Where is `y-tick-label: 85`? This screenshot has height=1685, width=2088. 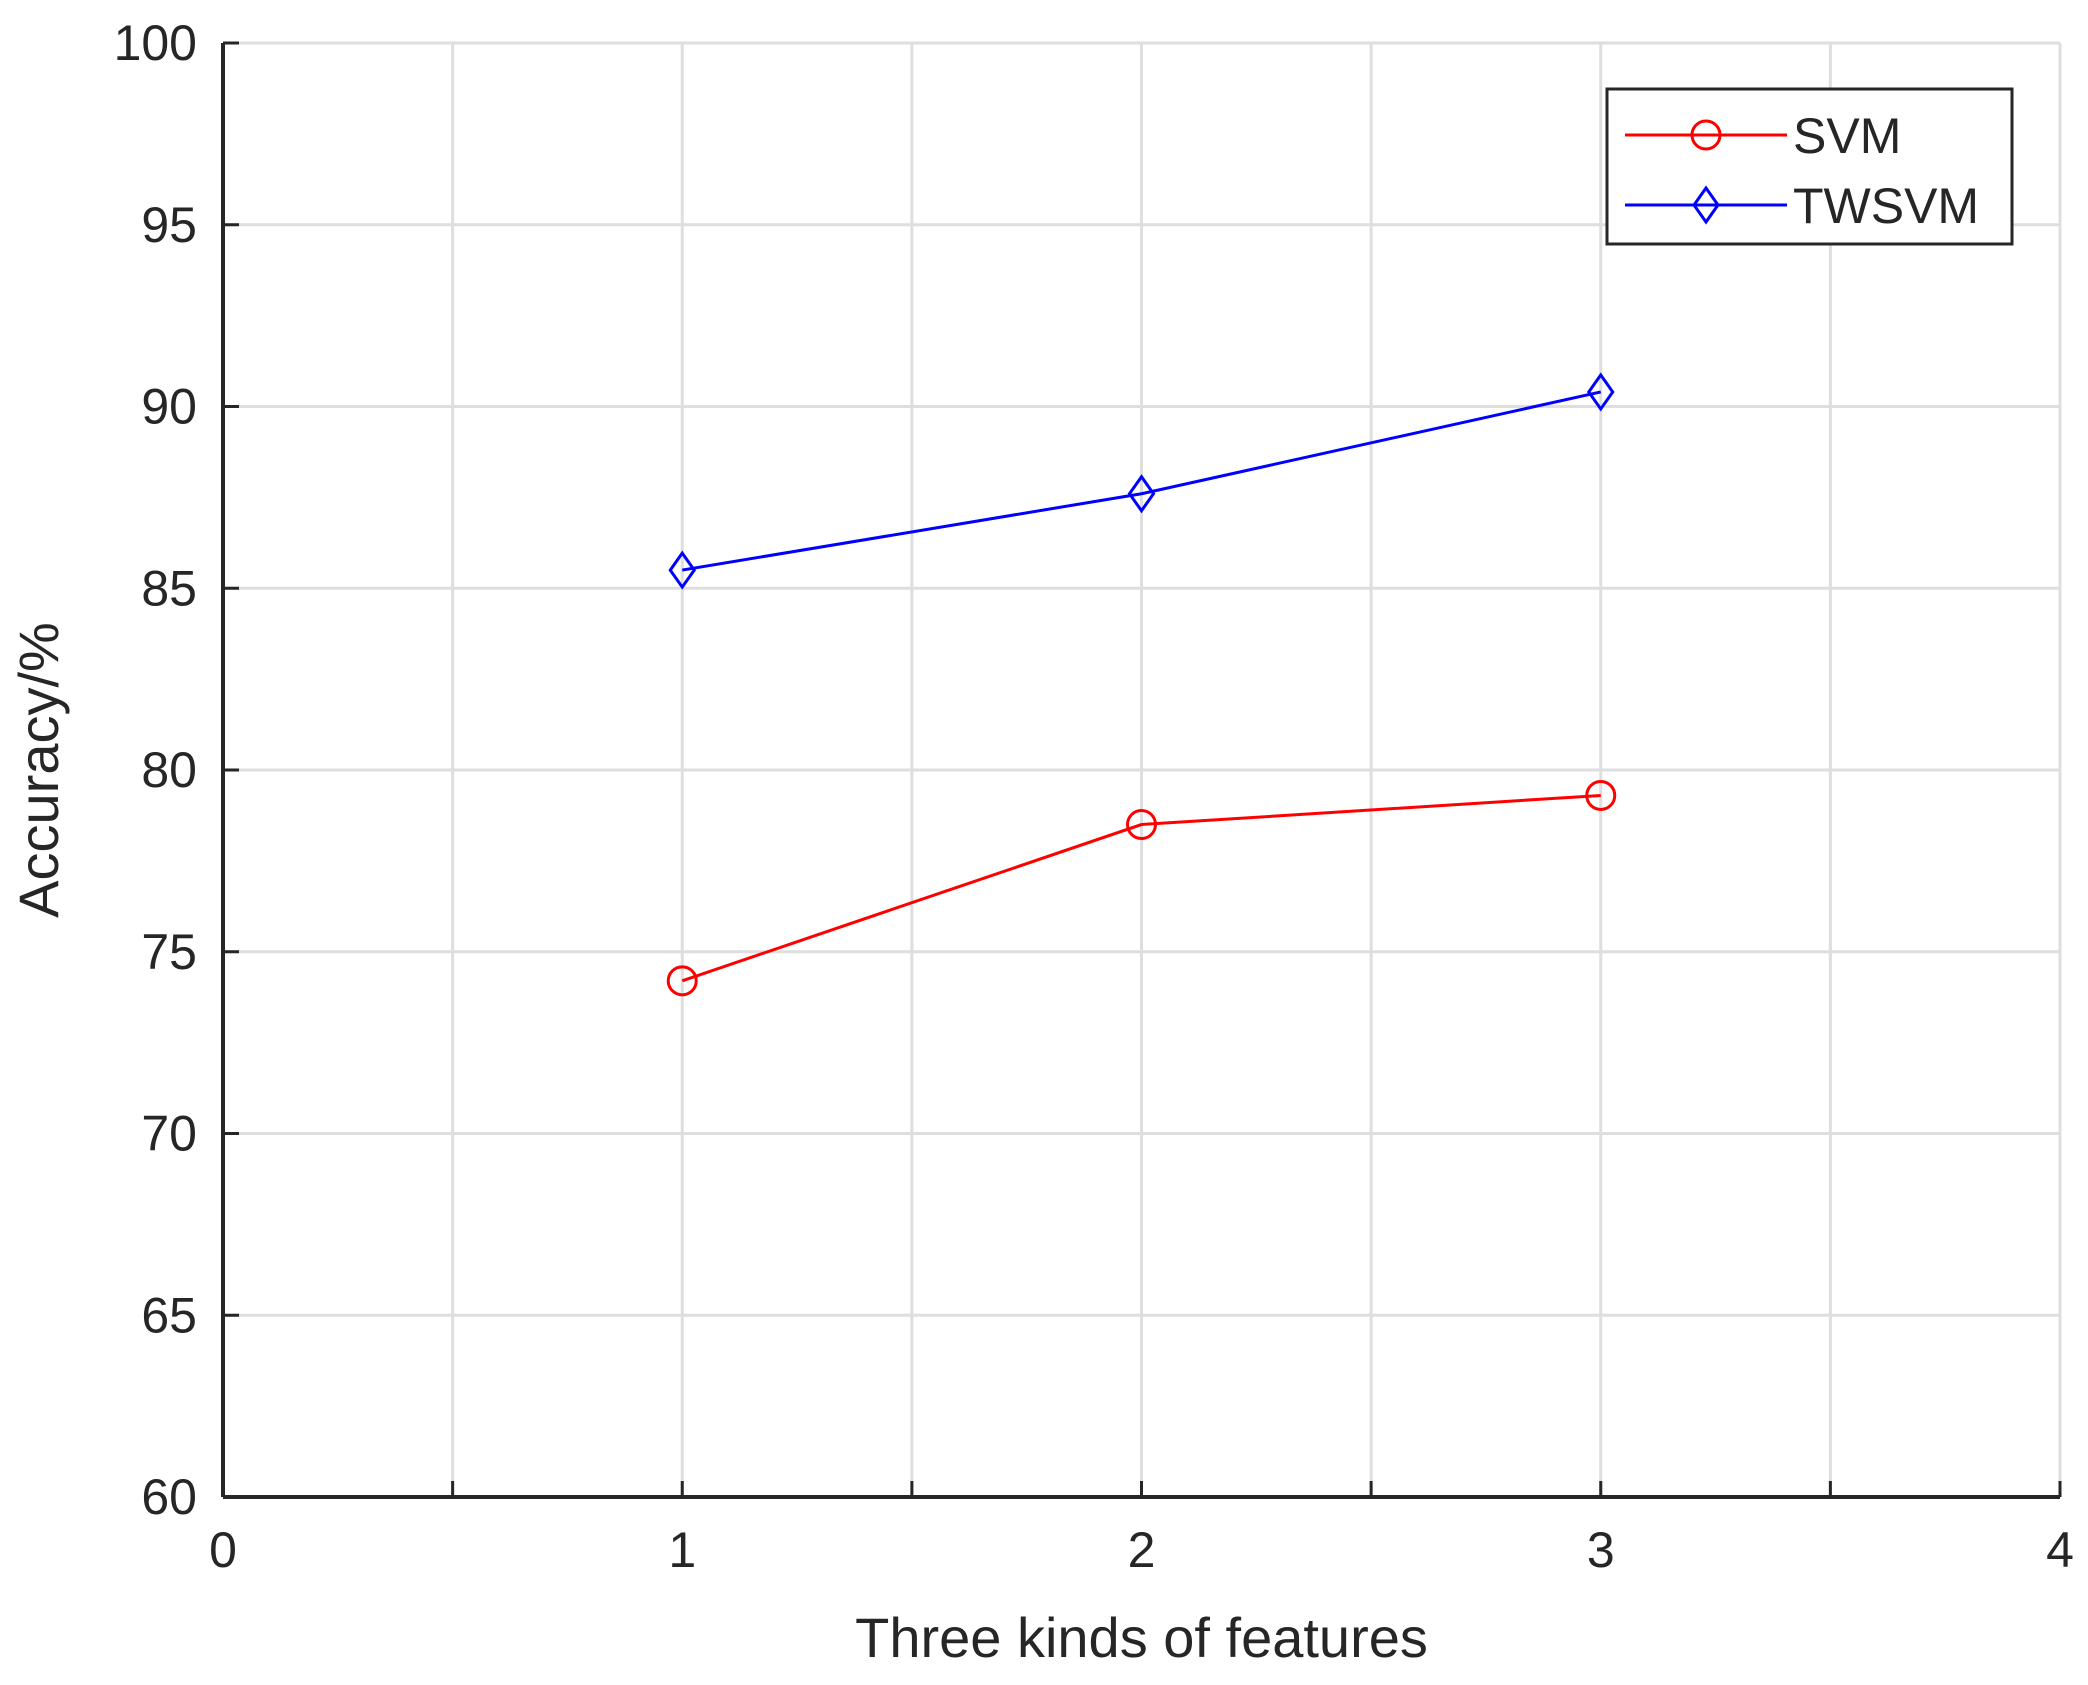
y-tick-label: 85 is located at coordinates (169, 588).